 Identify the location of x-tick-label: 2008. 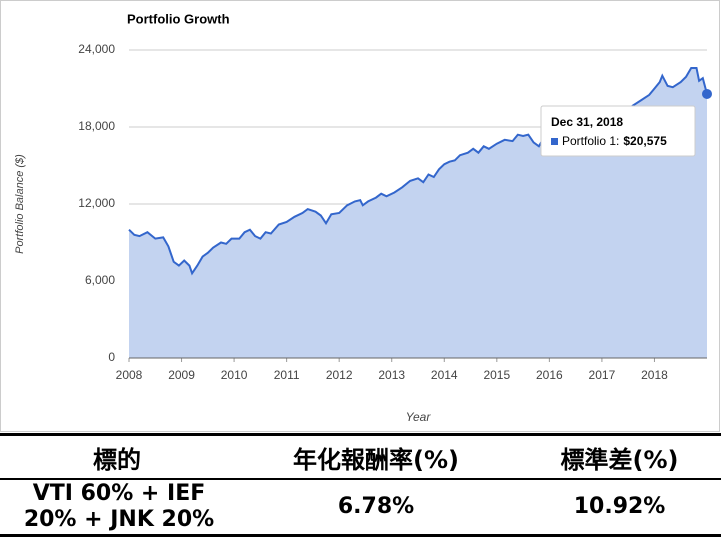
(129, 375).